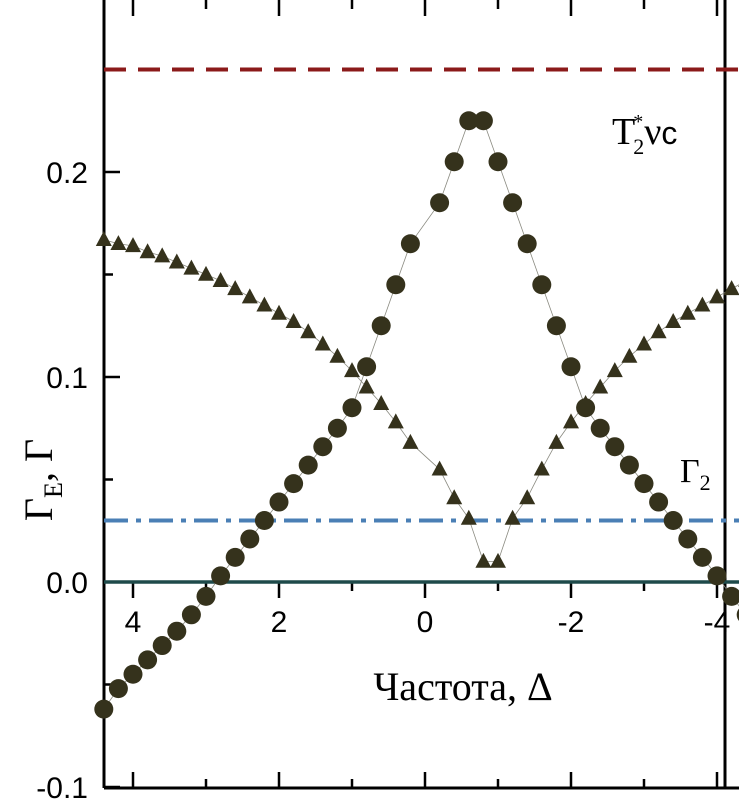 The image size is (739, 807). What do you see at coordinates (571, 622) in the screenshot?
I see `x-tick-label: -2` at bounding box center [571, 622].